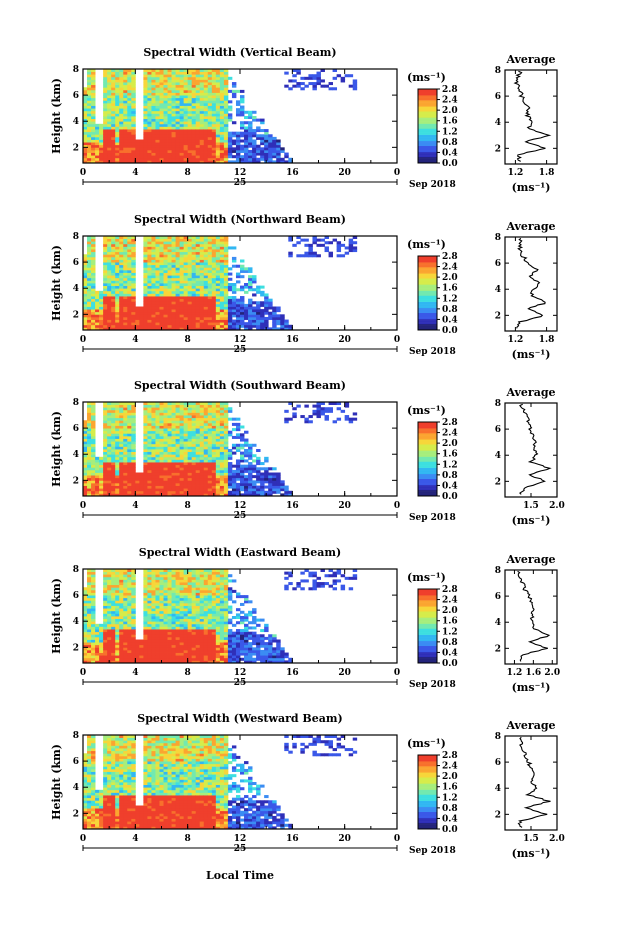 The width and height of the screenshot is (618, 929). I want to click on y-tick-label: 8, so click(76, 403).